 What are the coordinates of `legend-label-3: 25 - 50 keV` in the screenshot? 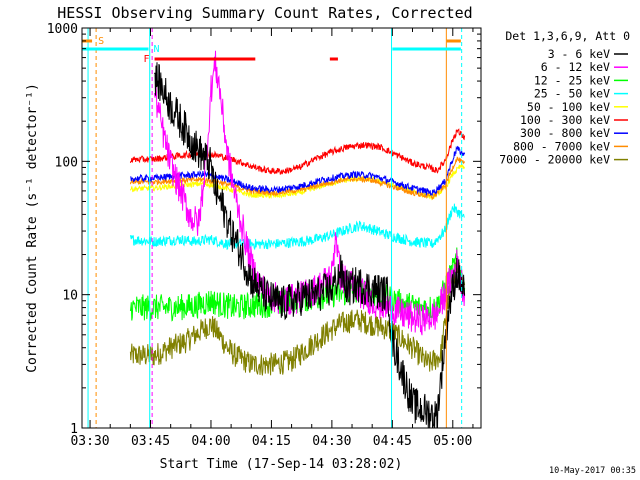 It's located at (572, 94).